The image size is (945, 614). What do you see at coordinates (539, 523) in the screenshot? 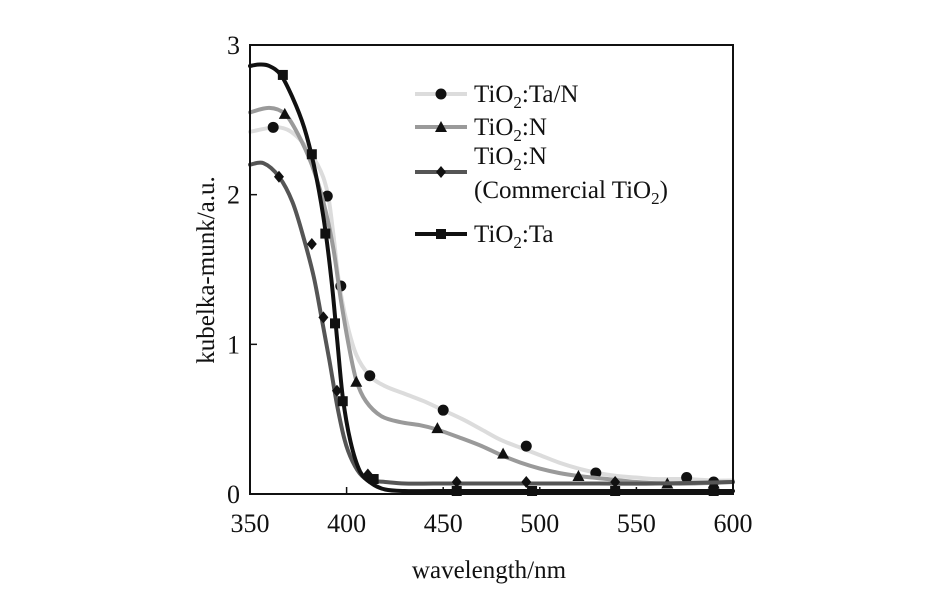
I see `x-tick-label: 500` at bounding box center [539, 523].